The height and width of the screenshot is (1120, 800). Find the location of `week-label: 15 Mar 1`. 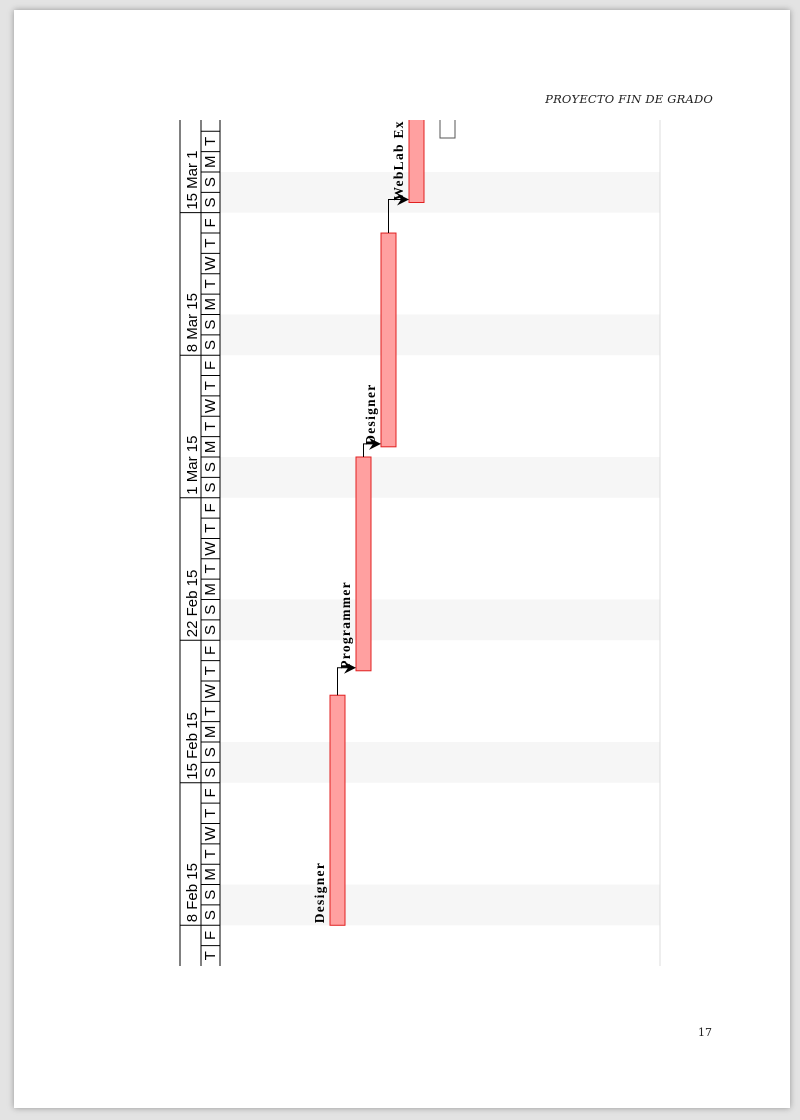

week-label: 15 Mar 1 is located at coordinates (192, 179).